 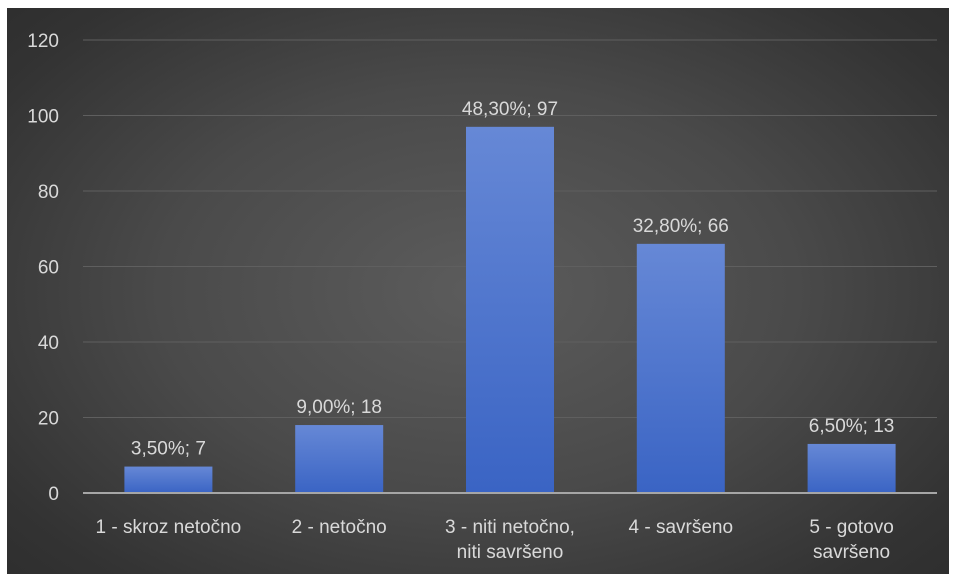 What do you see at coordinates (168, 449) in the screenshot?
I see `data-label: 3,50%; 7` at bounding box center [168, 449].